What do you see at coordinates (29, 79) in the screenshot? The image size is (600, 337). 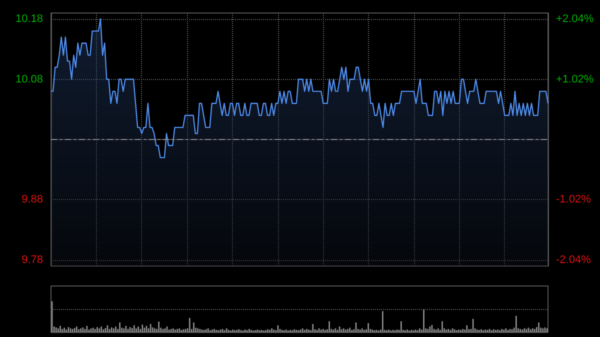 I see `y-tick-label: 10.08` at bounding box center [29, 79].